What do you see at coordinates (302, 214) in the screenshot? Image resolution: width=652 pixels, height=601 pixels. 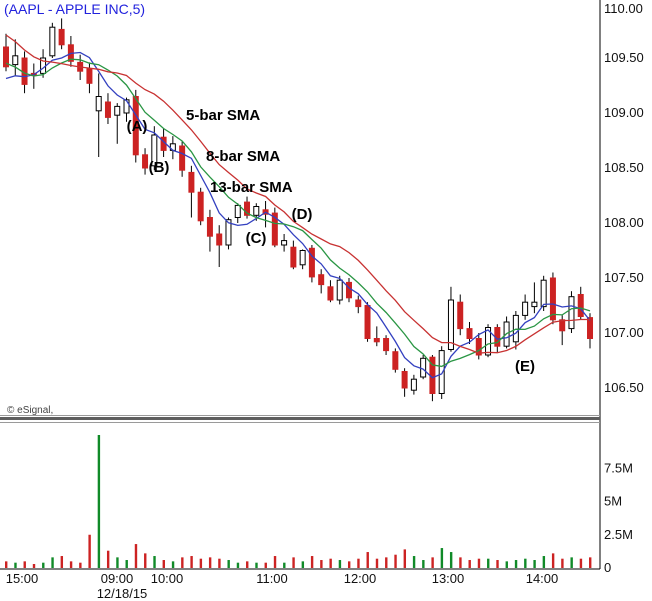 I see `point-annotation-label: (D)` at bounding box center [302, 214].